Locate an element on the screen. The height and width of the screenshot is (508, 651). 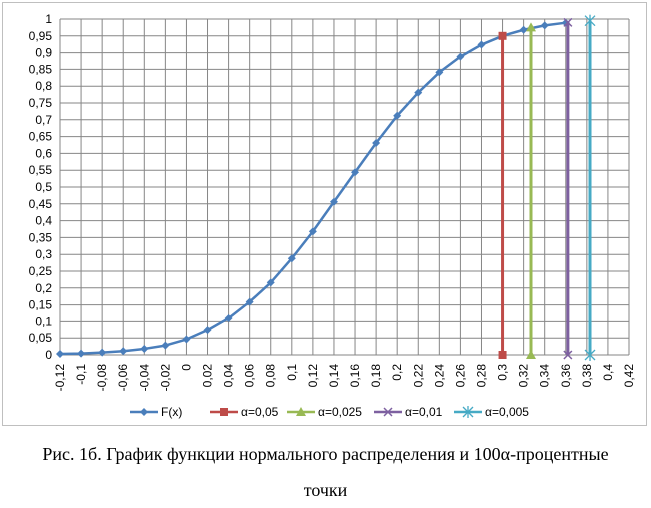
legend-item-3: α=0,01 is located at coordinates (408, 412).